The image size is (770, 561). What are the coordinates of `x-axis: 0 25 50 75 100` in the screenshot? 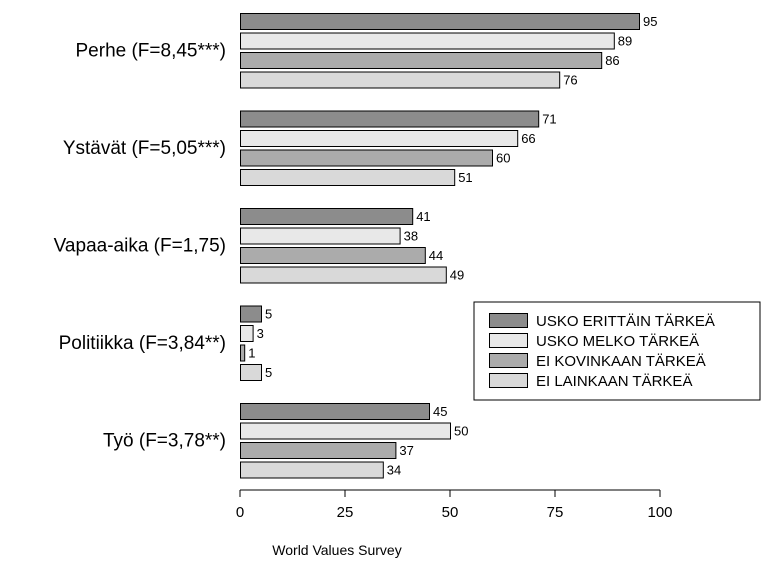 It's located at (454, 505).